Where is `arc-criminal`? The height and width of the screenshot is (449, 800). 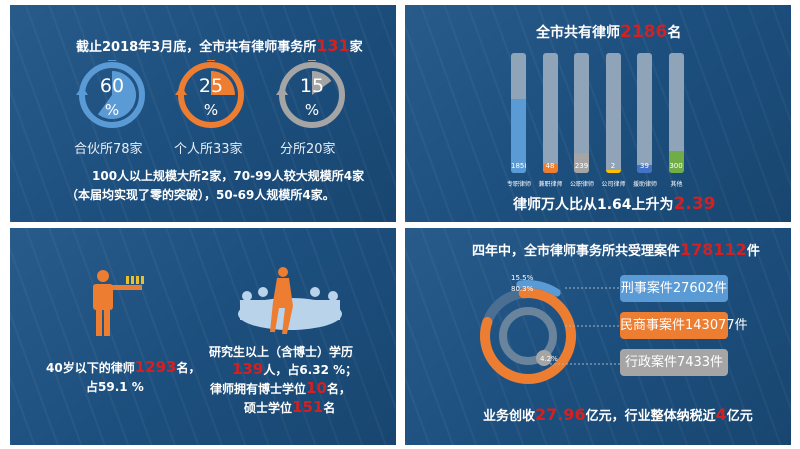 arc-criminal is located at coordinates (538, 288).